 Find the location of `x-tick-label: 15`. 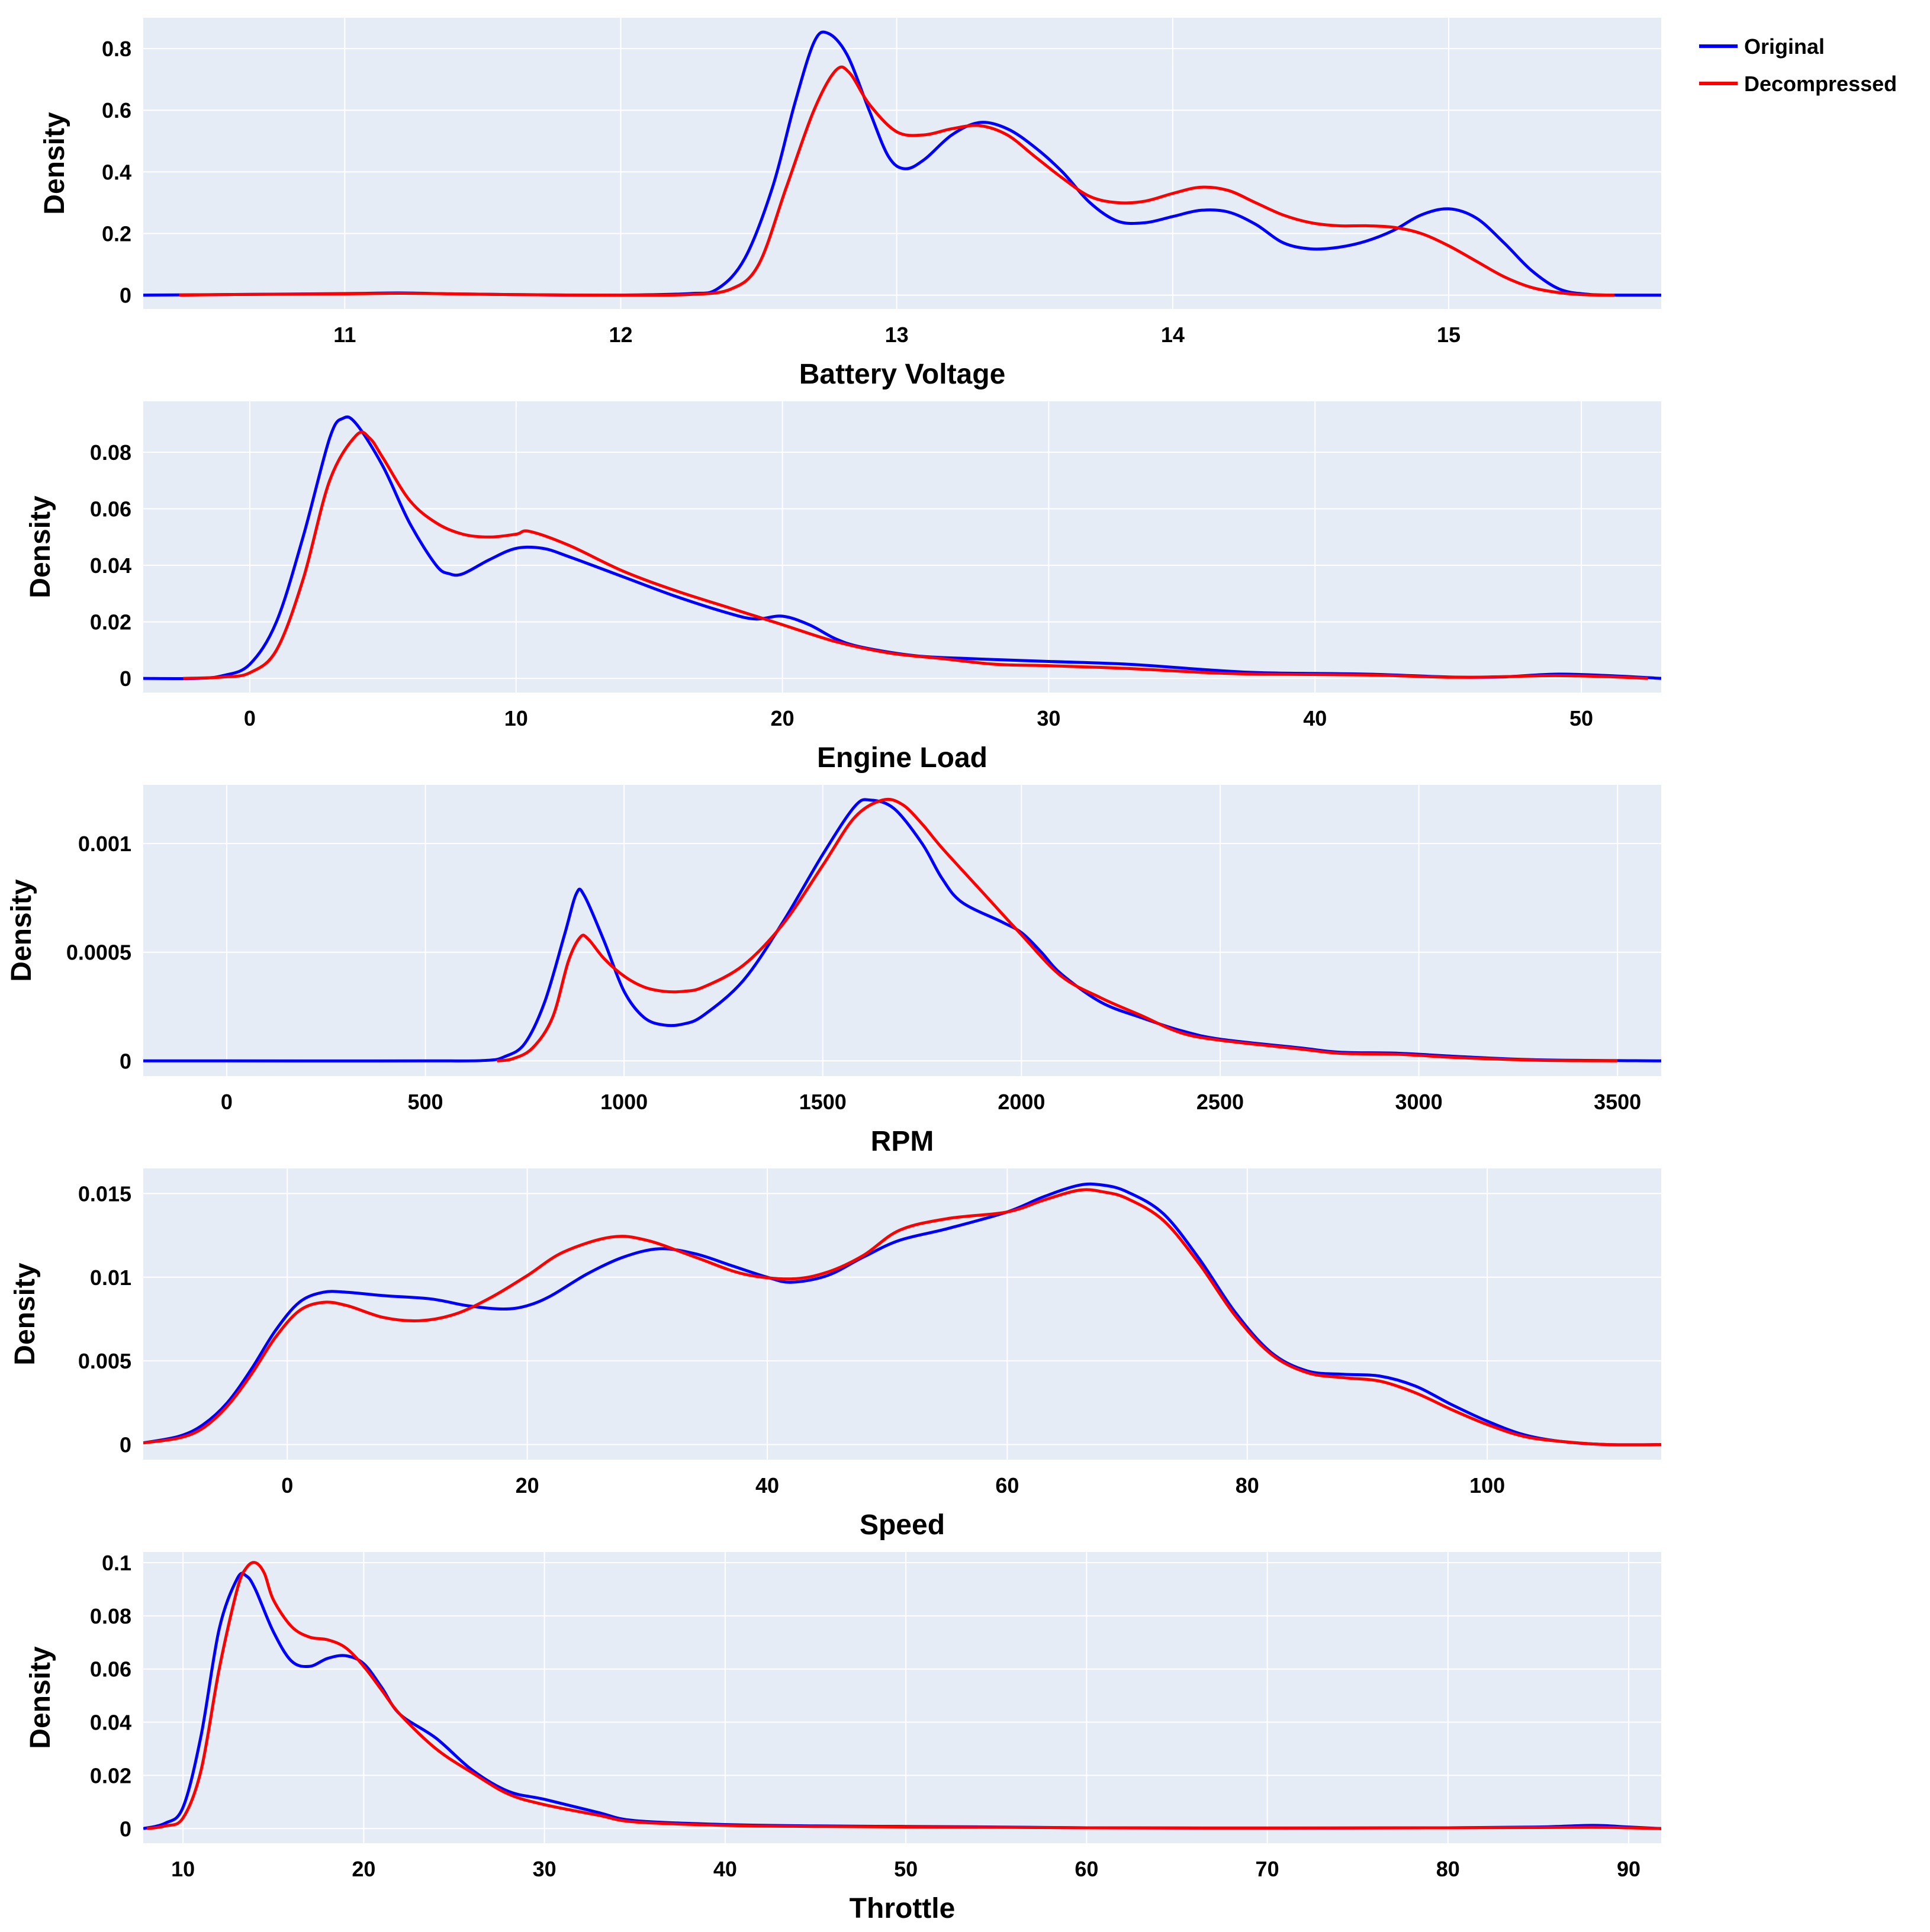

x-tick-label: 15 is located at coordinates (1449, 335).